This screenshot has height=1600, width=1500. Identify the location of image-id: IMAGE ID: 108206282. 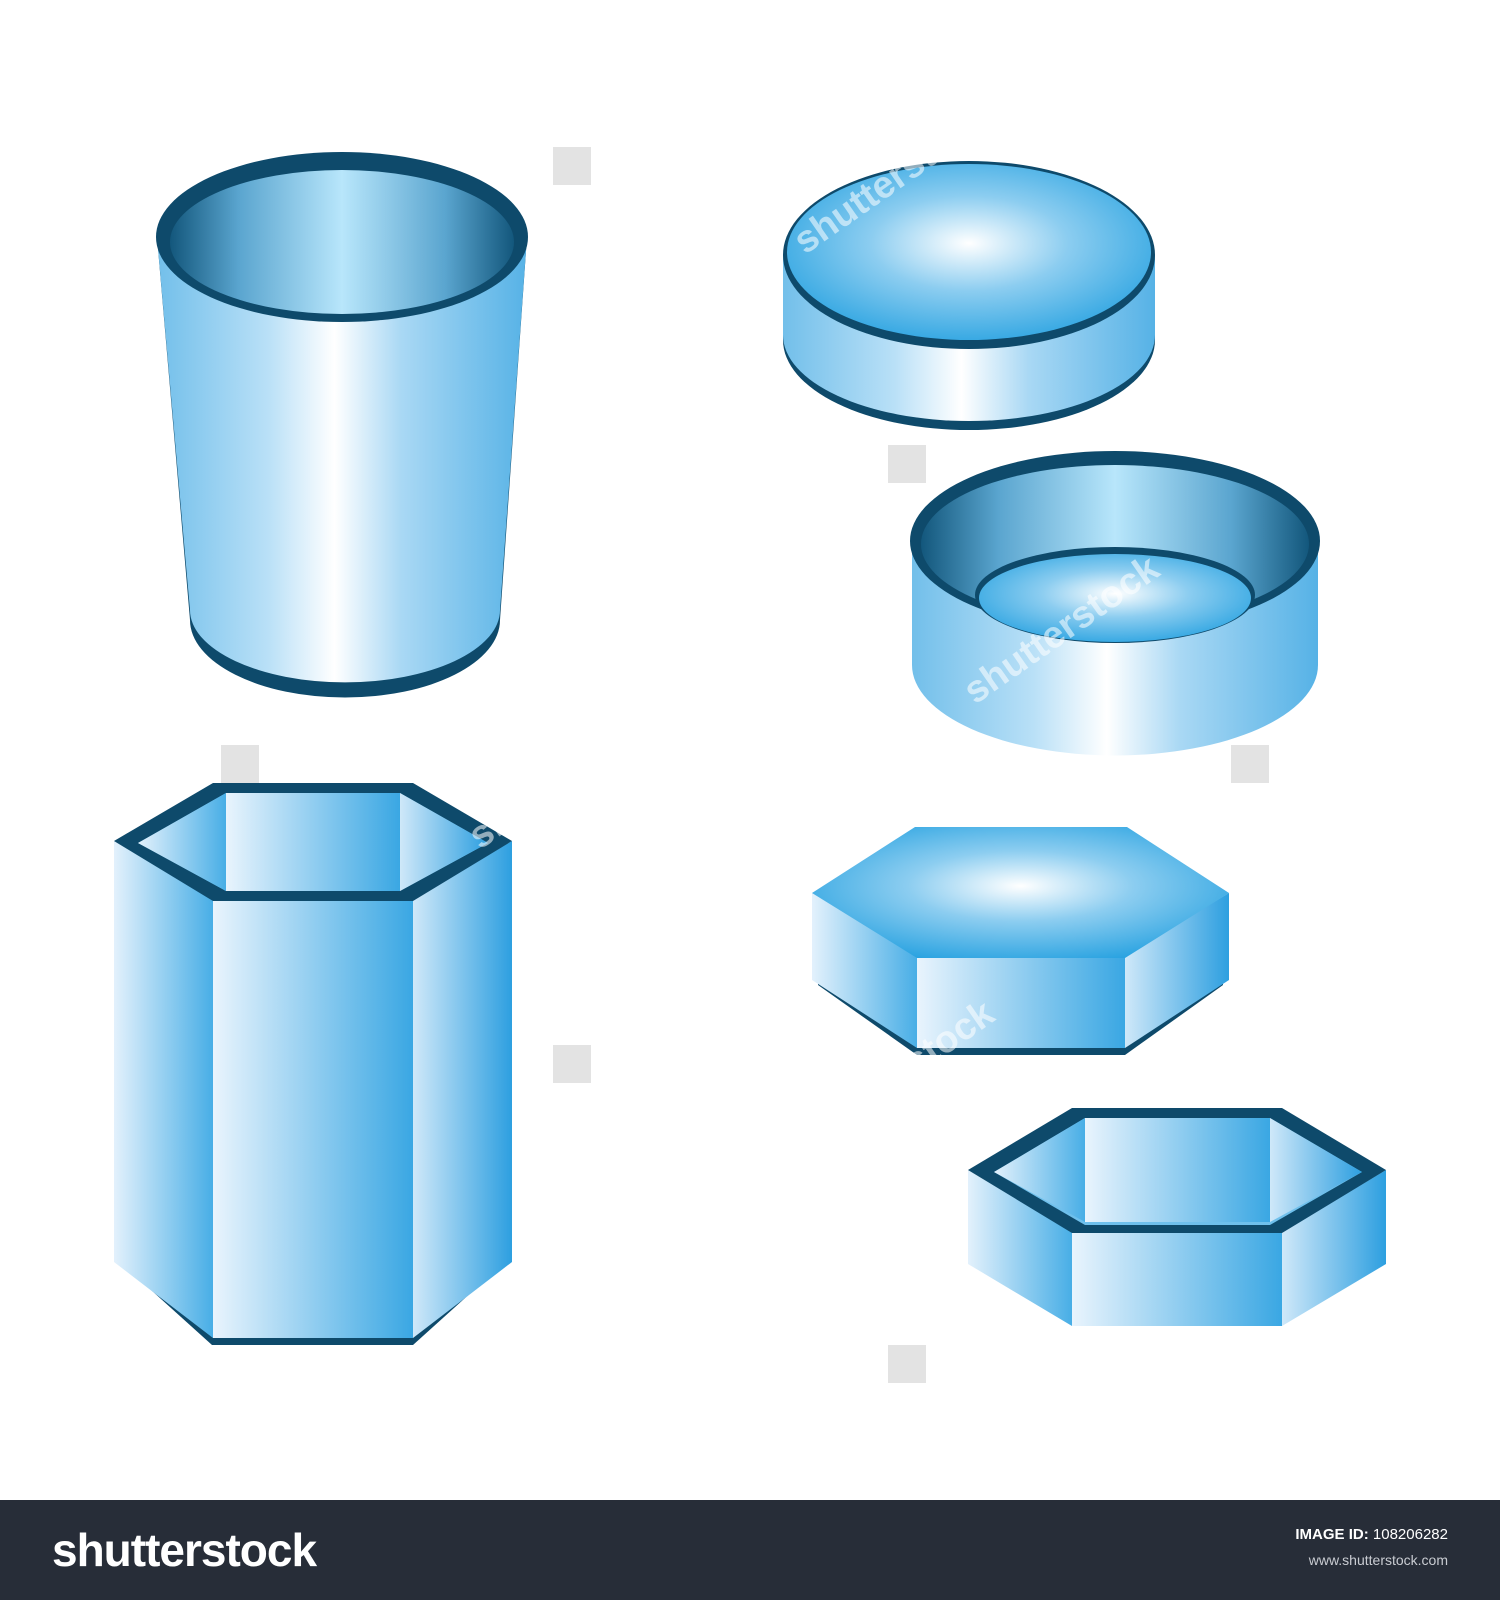
(1371, 1534).